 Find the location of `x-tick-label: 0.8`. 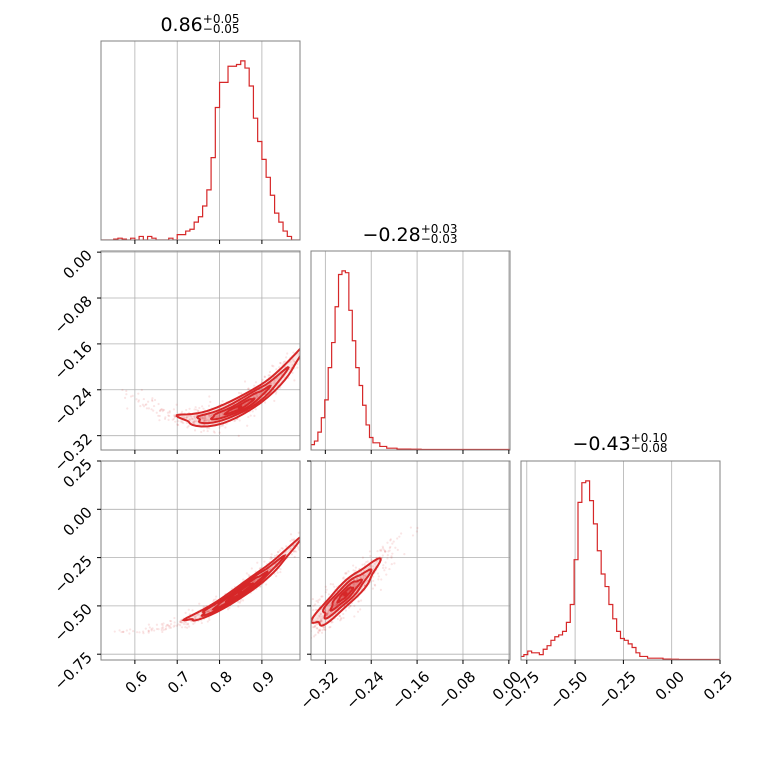

x-tick-label: 0.8 is located at coordinates (221, 683).